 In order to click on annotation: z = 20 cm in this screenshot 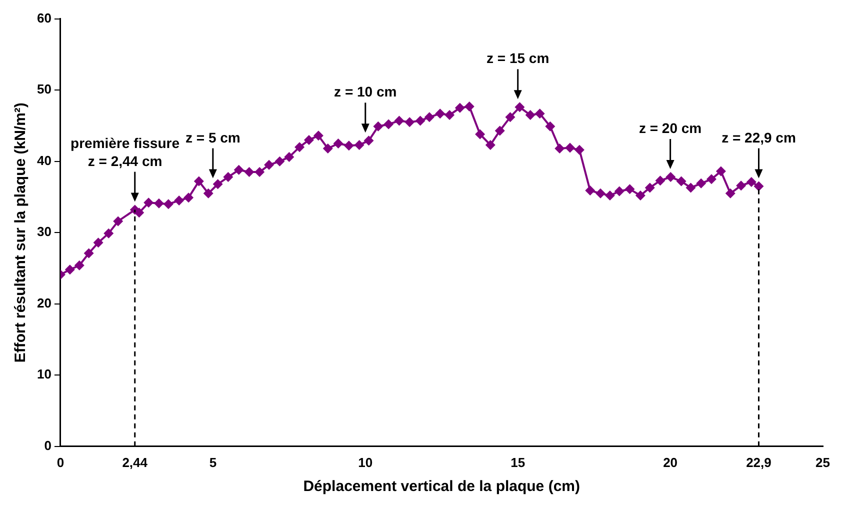, I will do `click(670, 128)`.